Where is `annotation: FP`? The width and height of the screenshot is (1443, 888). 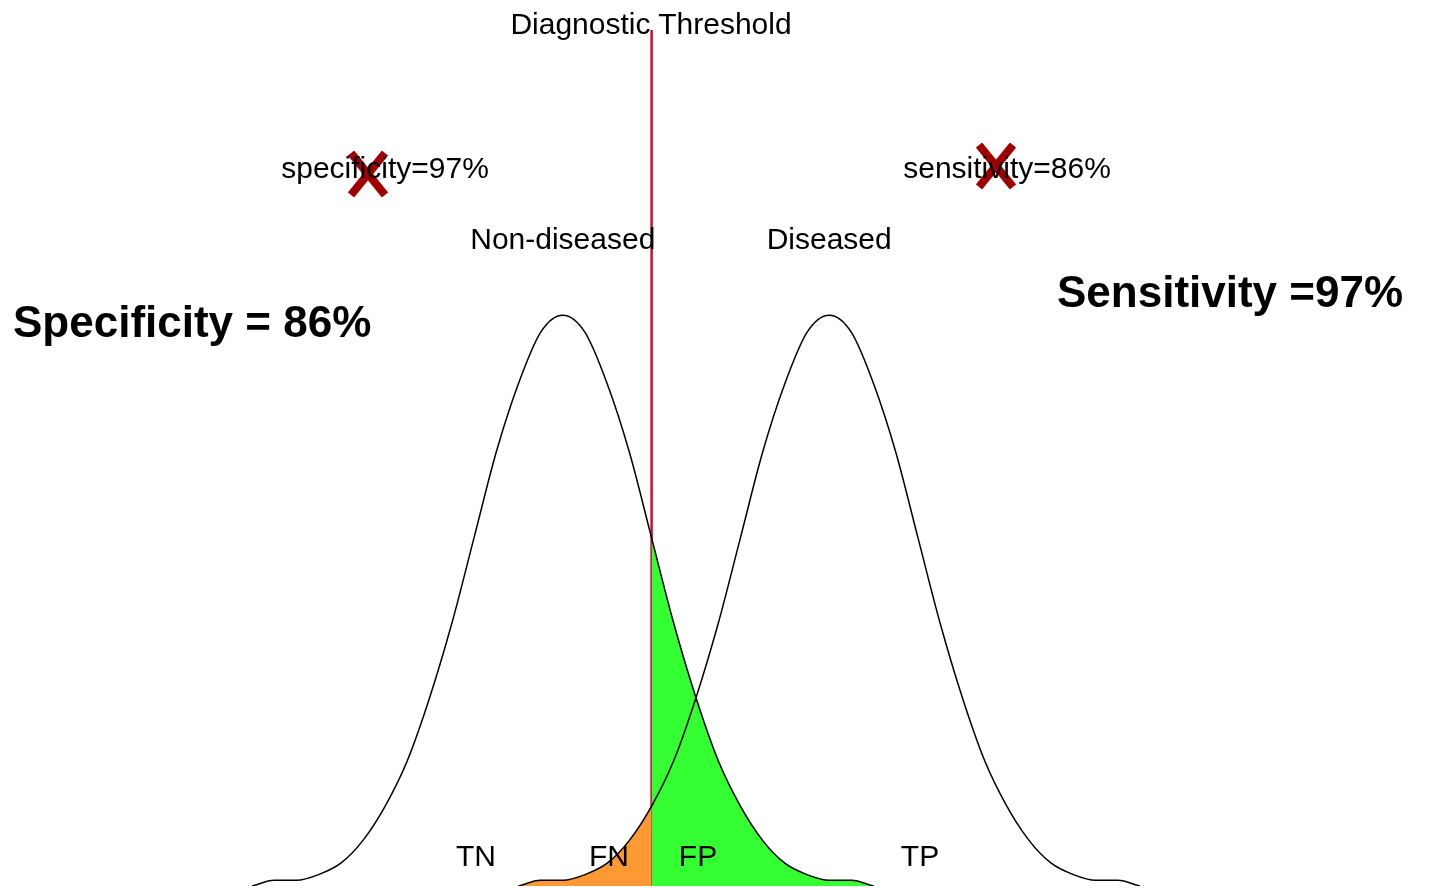 annotation: FP is located at coordinates (698, 856).